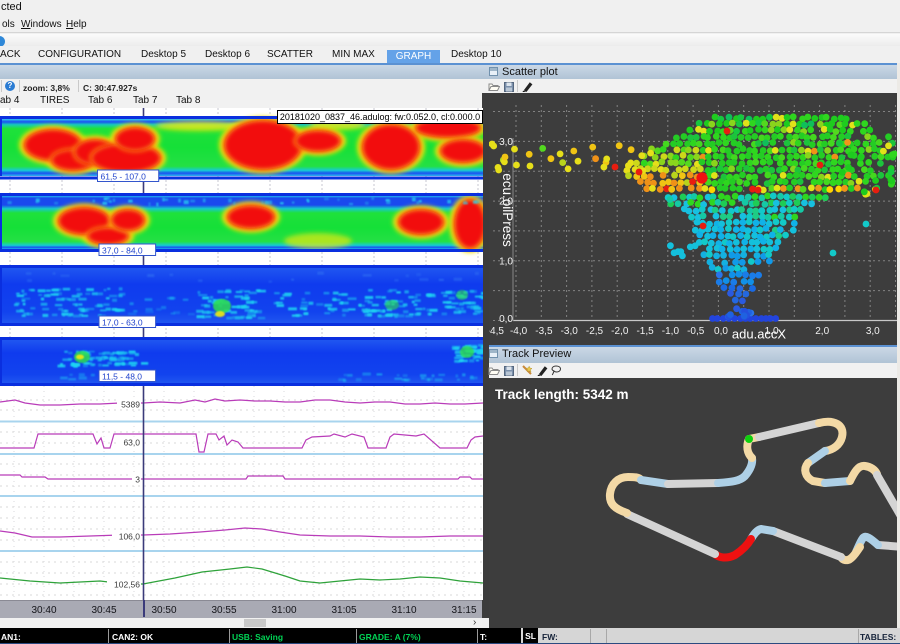 The image size is (900, 644). I want to click on svg-text: ecu.oilPress, so click(507, 210).